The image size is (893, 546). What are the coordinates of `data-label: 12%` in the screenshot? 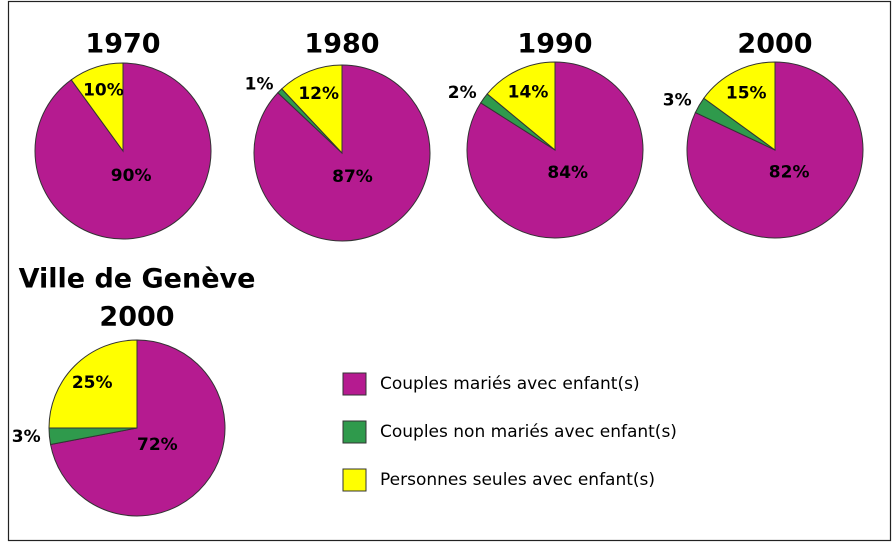 It's located at (318, 94).